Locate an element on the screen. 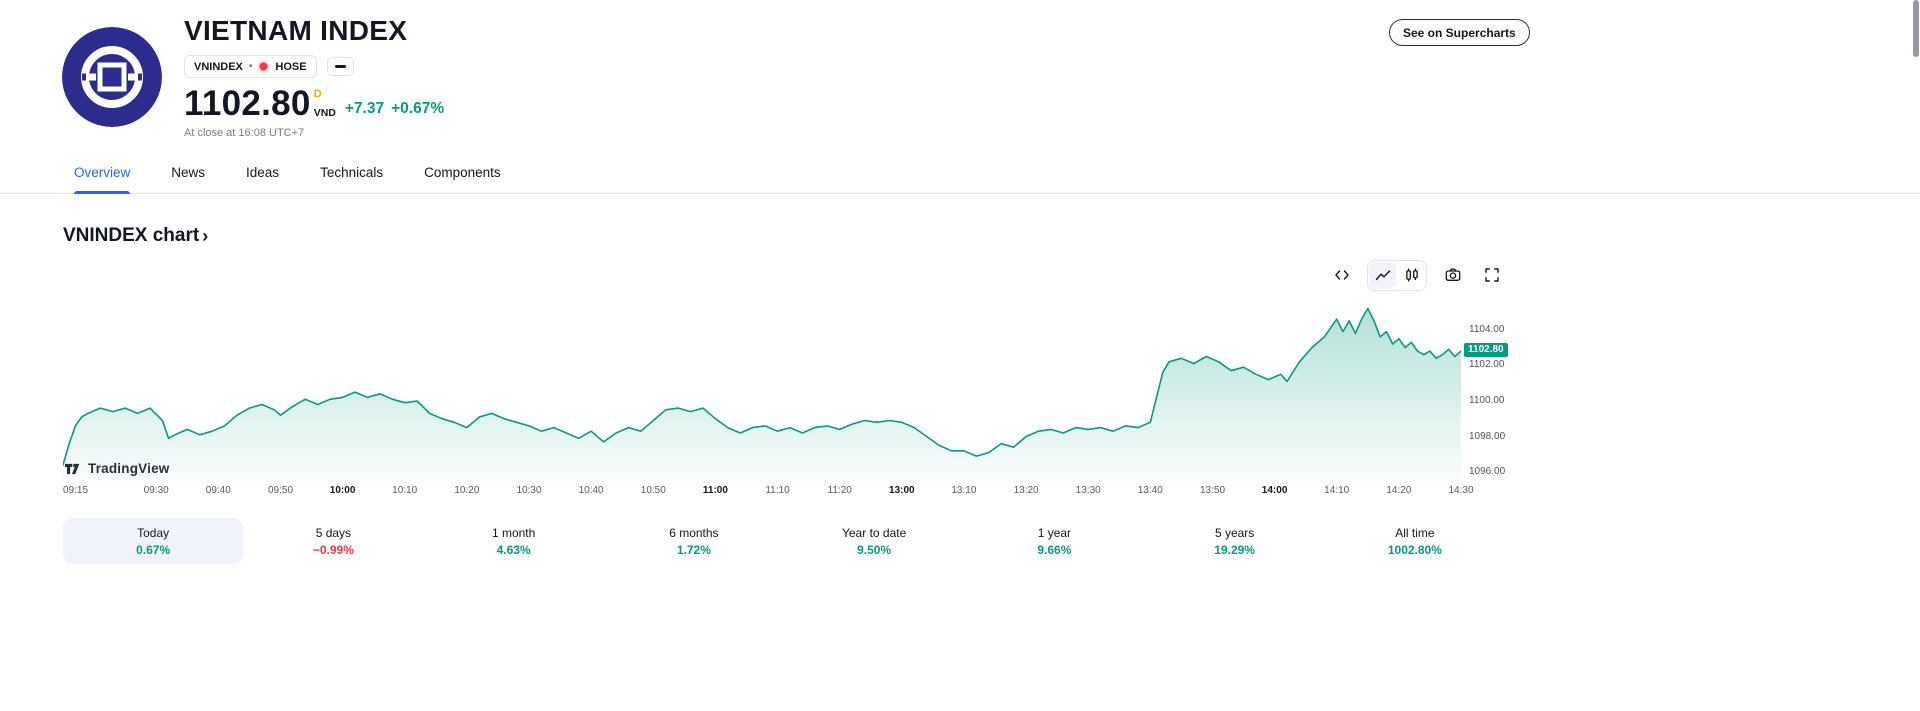 The height and width of the screenshot is (711, 1920). area-chart-icon is located at coordinates (1382, 275).